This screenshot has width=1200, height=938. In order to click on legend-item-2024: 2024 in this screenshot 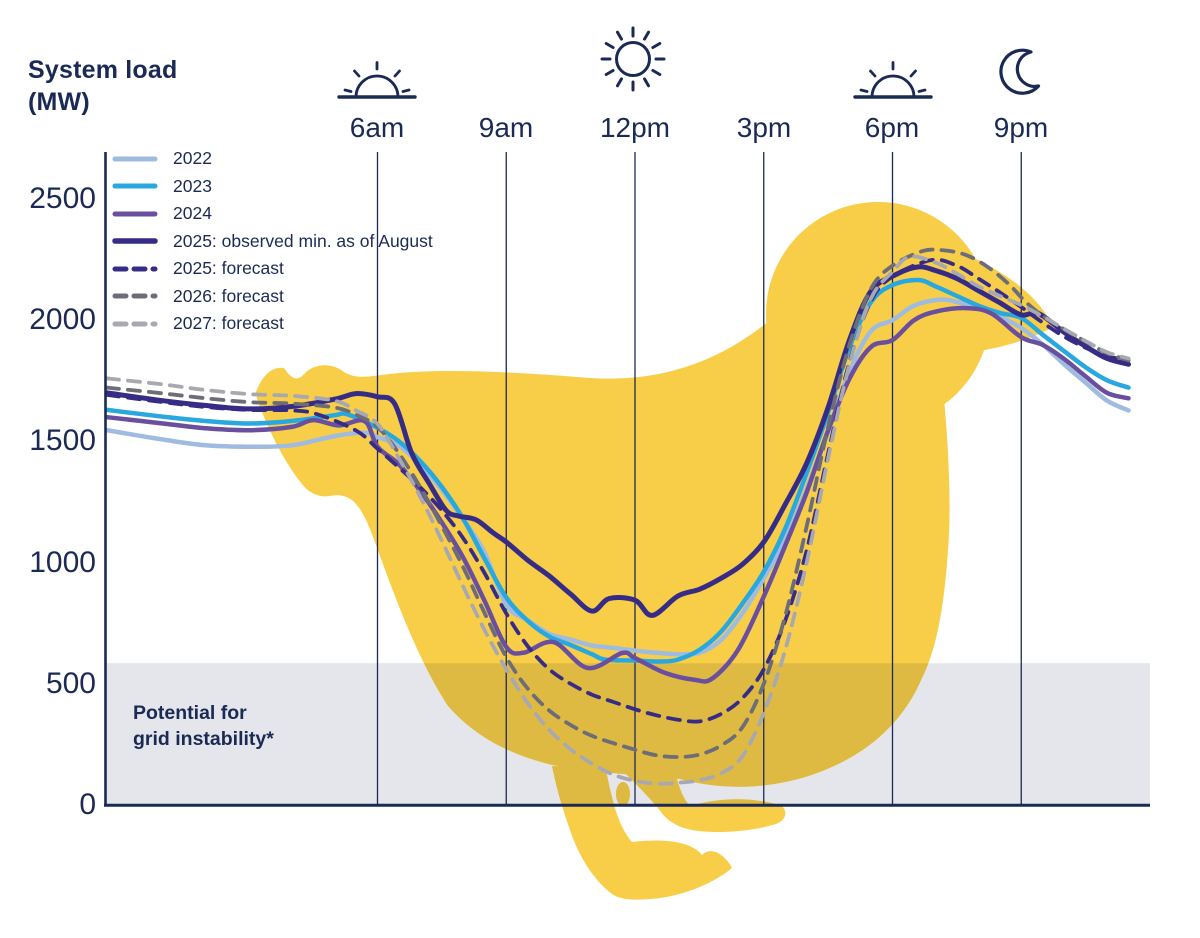, I will do `click(272, 214)`.